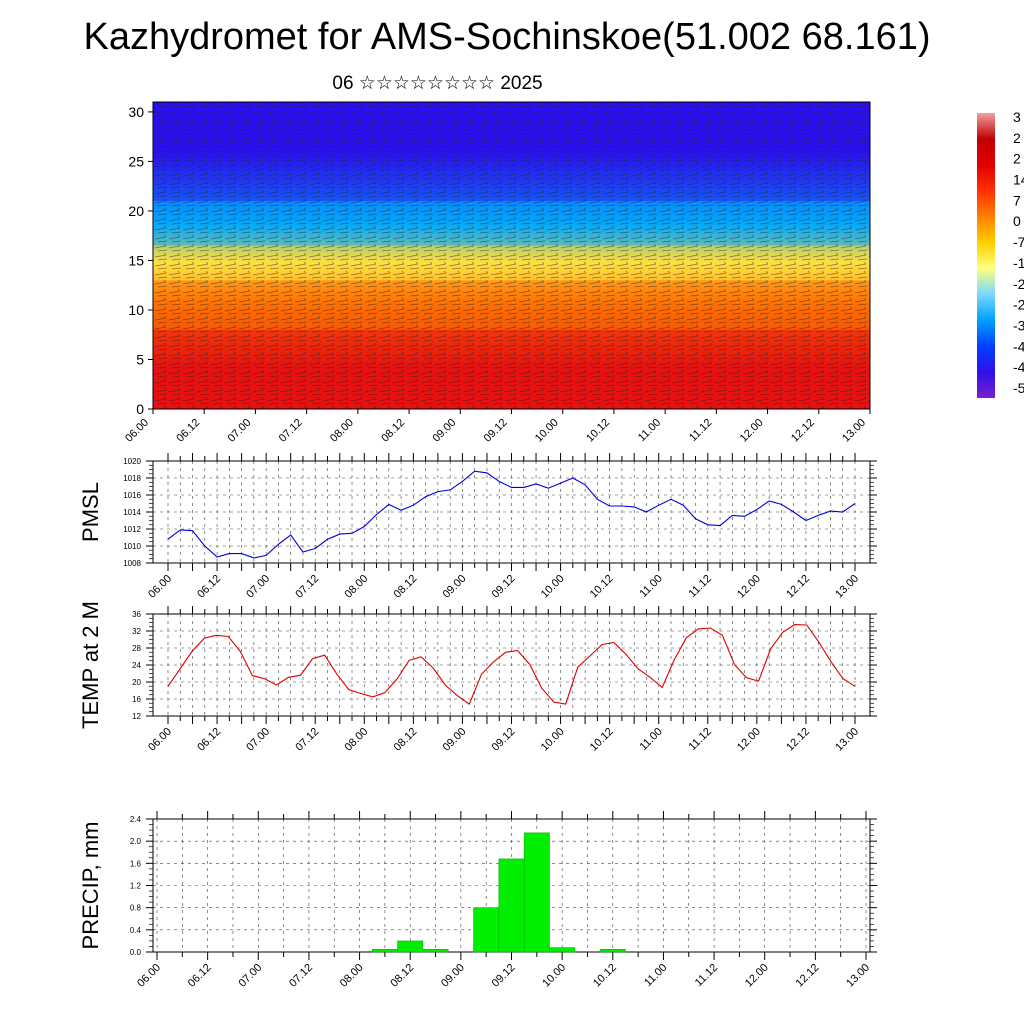  What do you see at coordinates (136, 682) in the screenshot?
I see `y-tick-label: 20` at bounding box center [136, 682].